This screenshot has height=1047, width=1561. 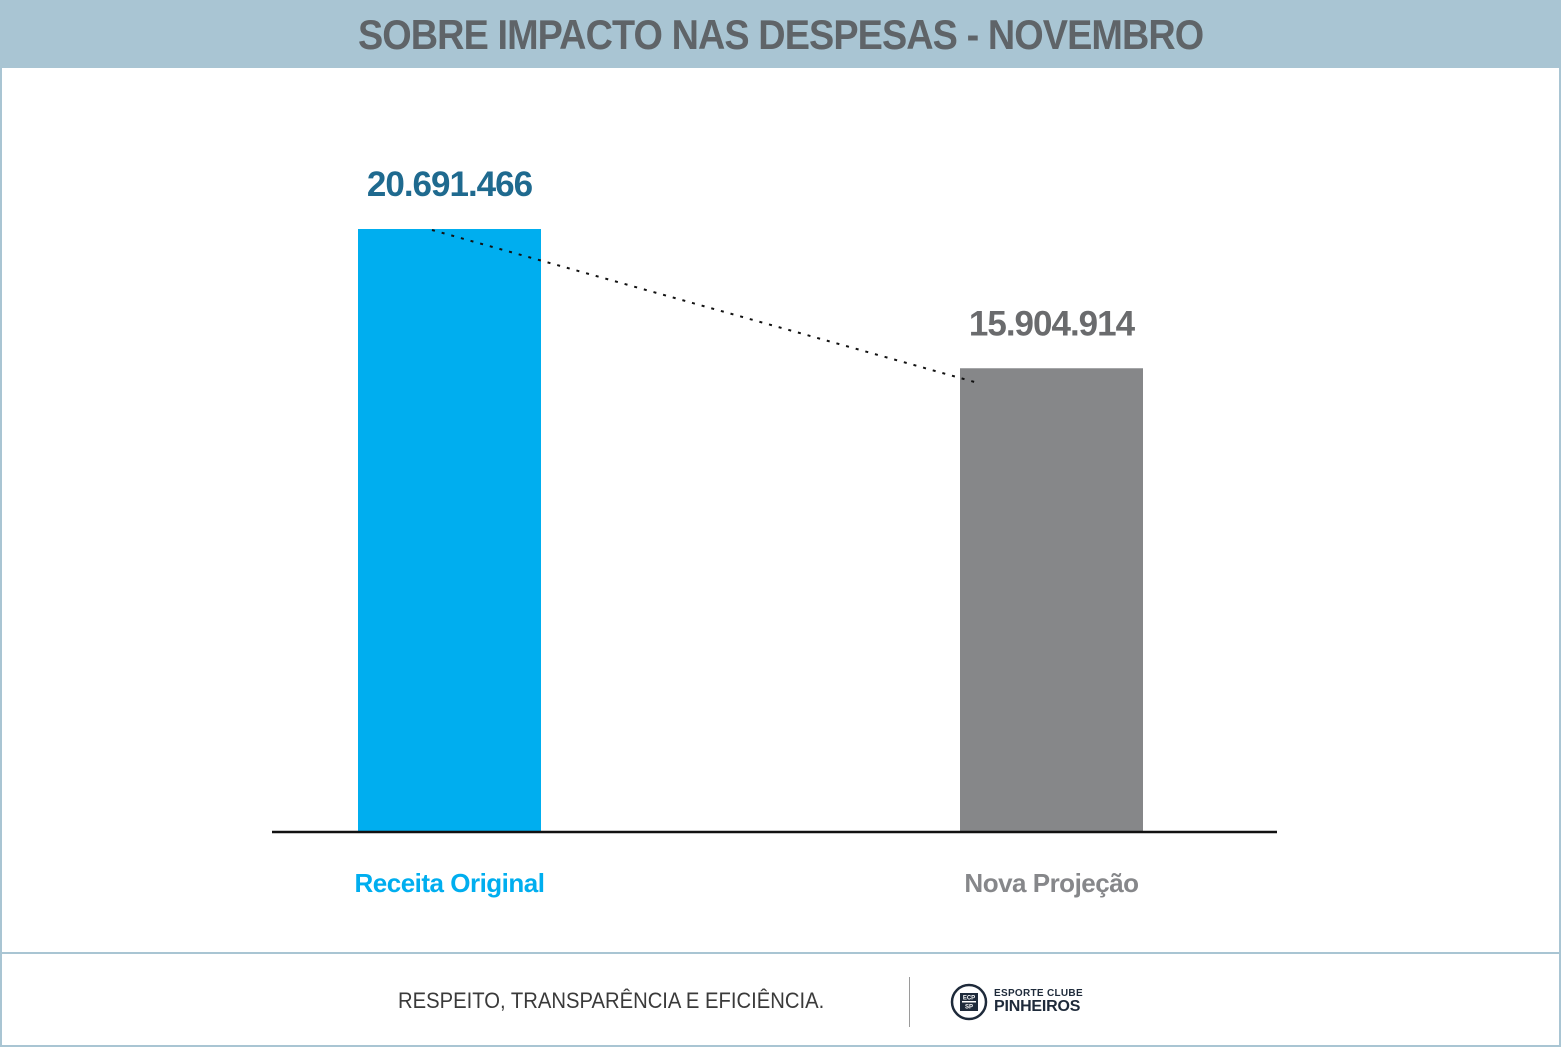 I want to click on club-logo: ECP SP ESPORTE CLUBE PINHEIROS, so click(x=1016, y=1002).